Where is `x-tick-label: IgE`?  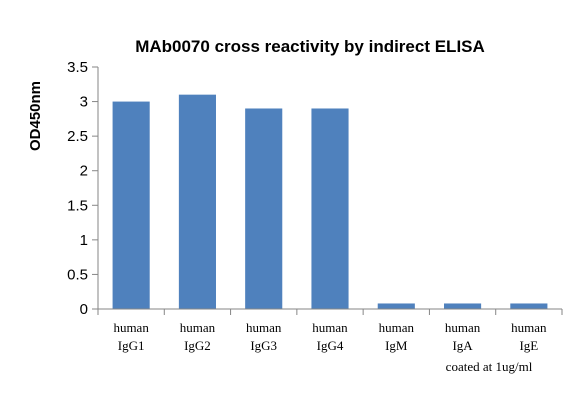
x-tick-label: IgE is located at coordinates (528, 345).